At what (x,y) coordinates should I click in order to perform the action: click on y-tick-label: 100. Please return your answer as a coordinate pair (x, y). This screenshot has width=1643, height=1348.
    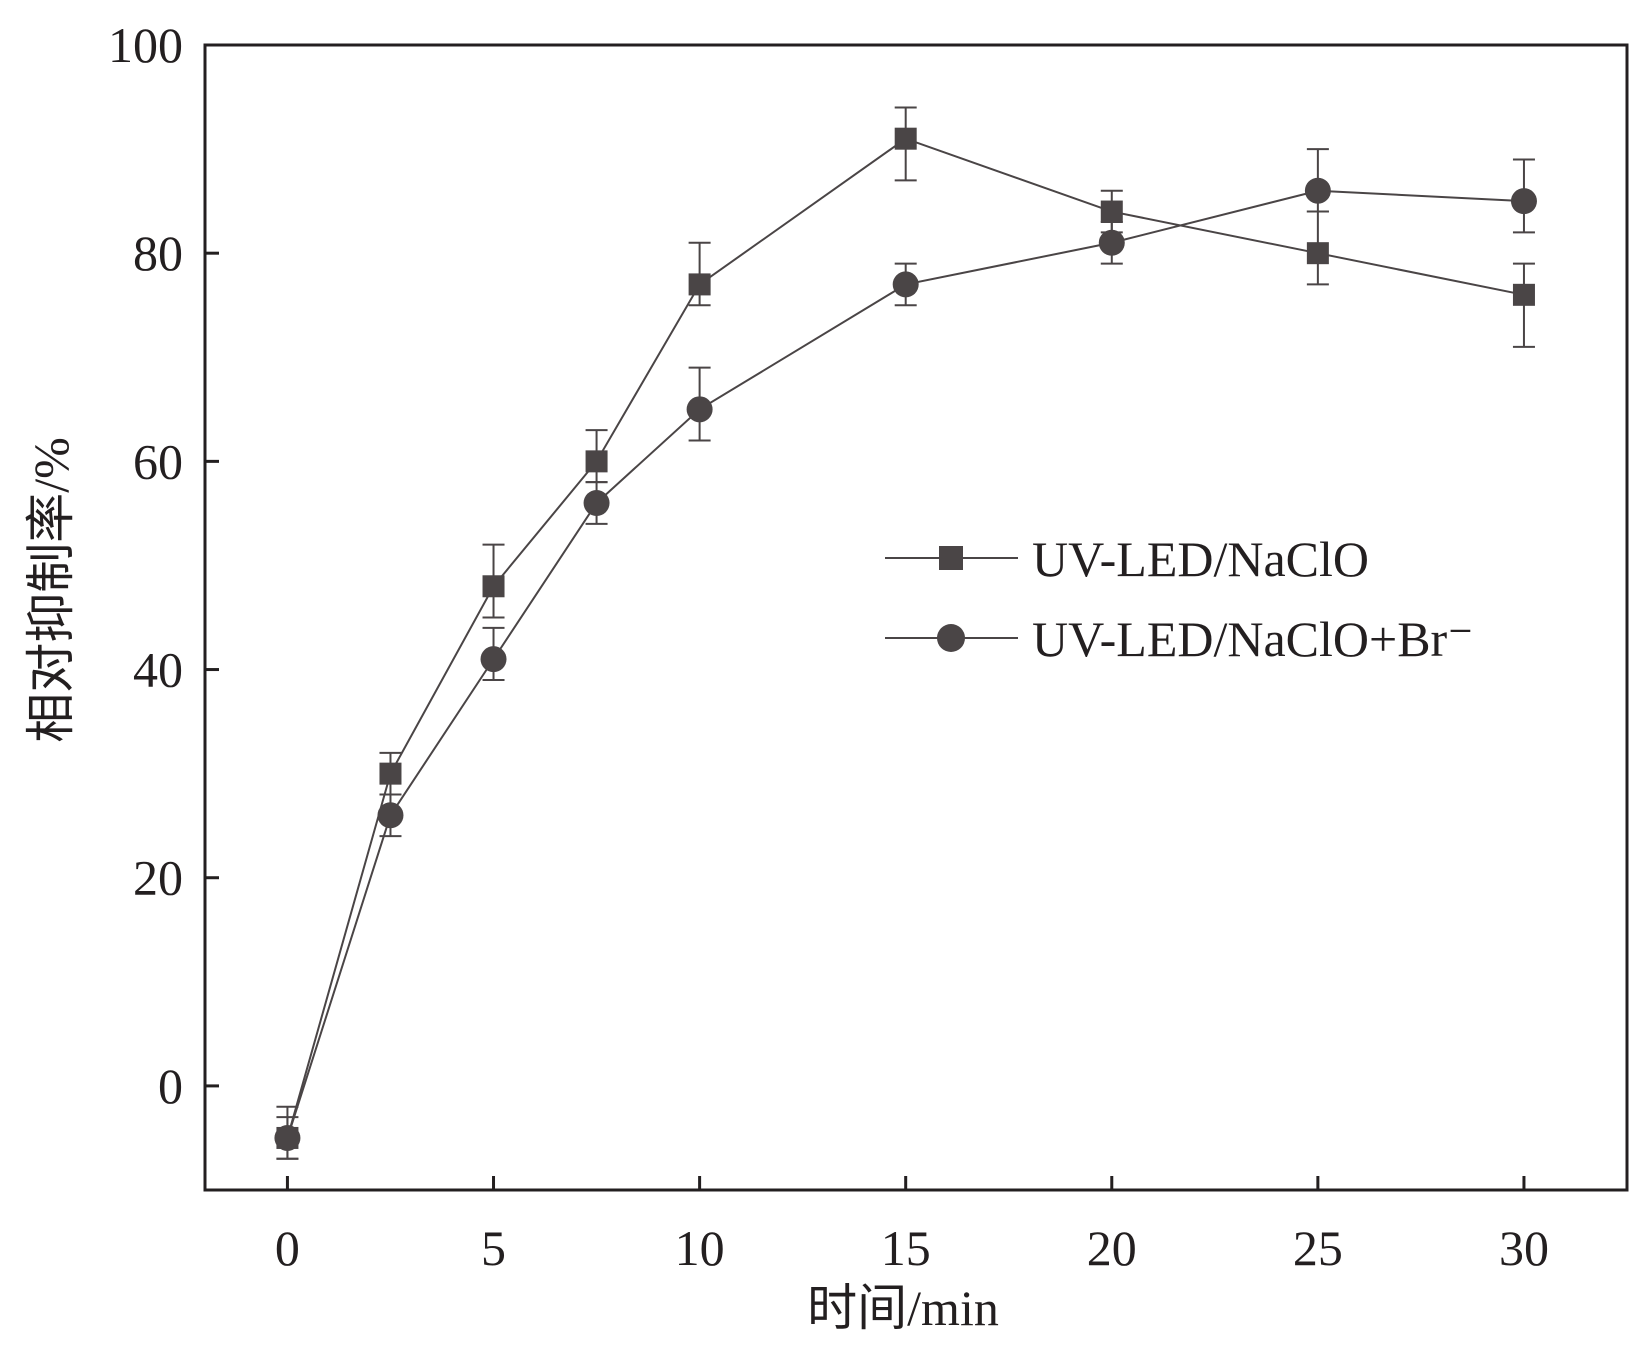
    Looking at the image, I should click on (145, 45).